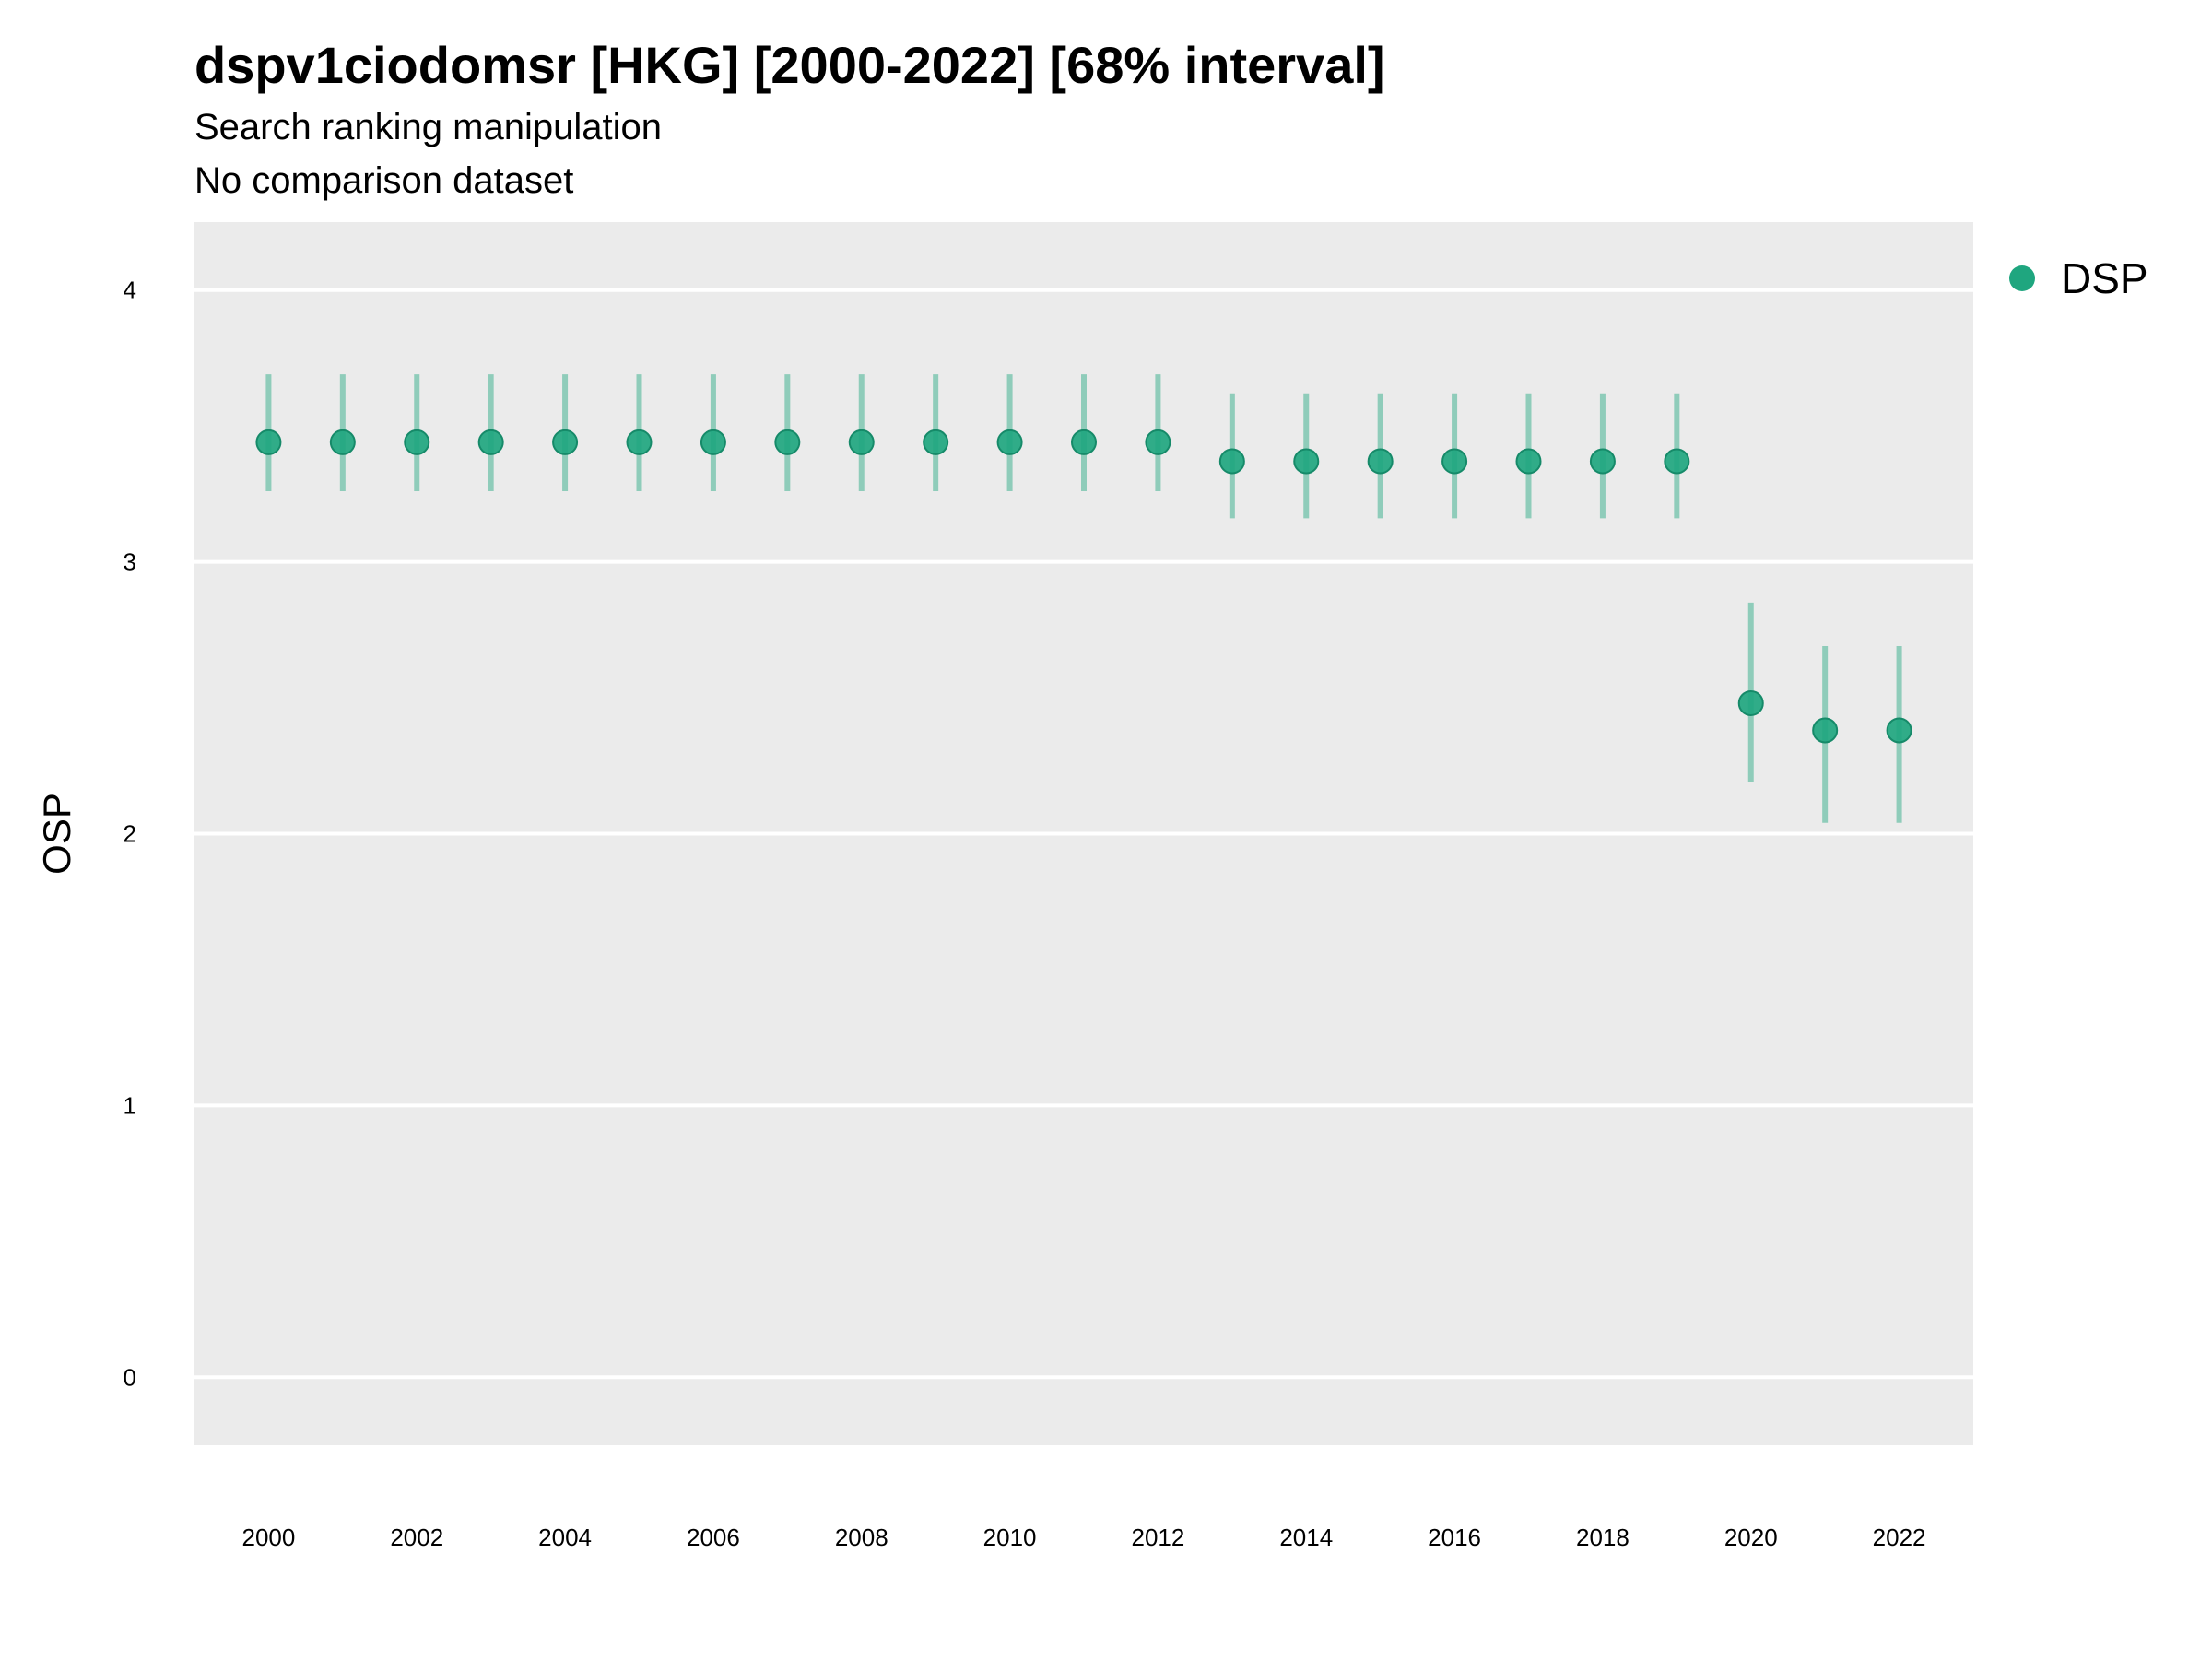 The height and width of the screenshot is (1659, 2212). What do you see at coordinates (130, 290) in the screenshot?
I see `y-tick-label: 4` at bounding box center [130, 290].